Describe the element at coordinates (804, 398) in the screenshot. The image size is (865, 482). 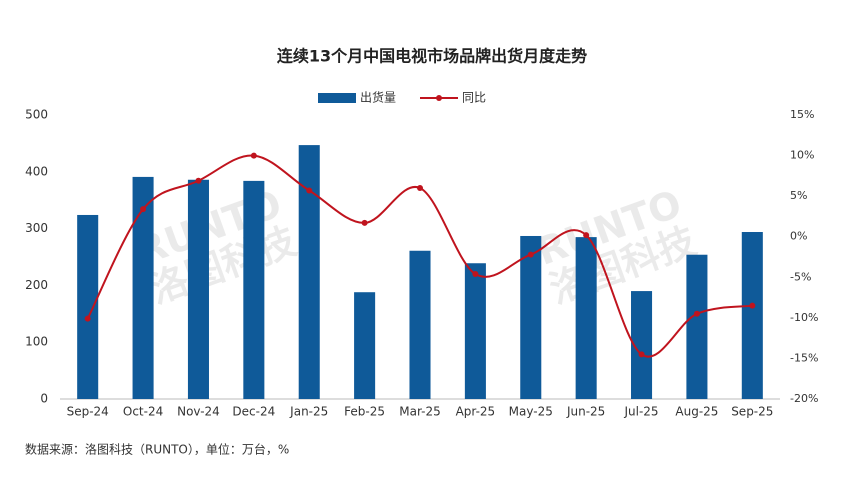
I see `y2-tick-label: -20%` at that location.